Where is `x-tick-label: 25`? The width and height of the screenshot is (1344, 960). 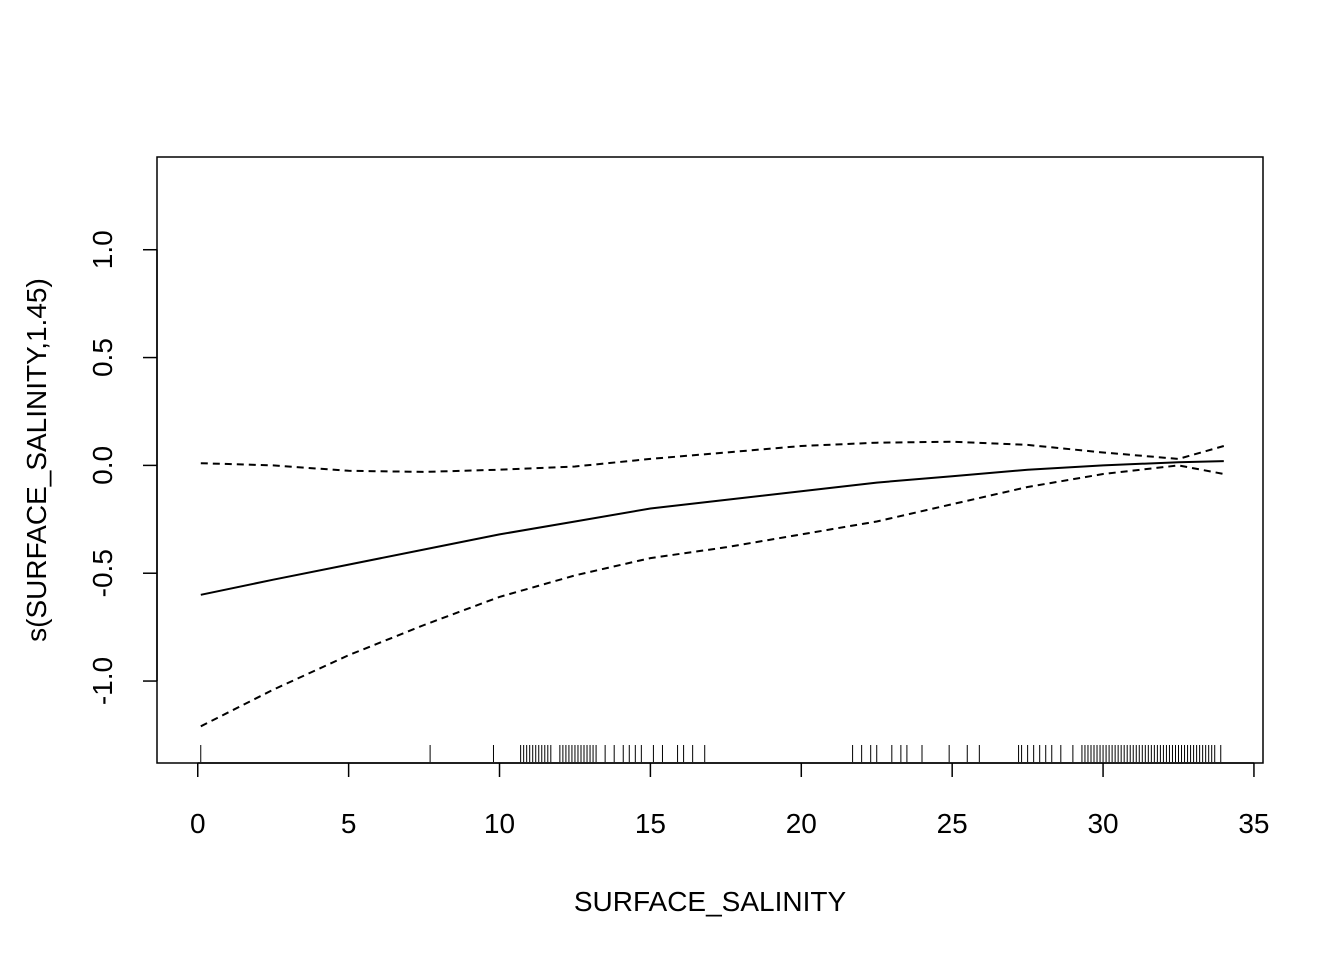 x-tick-label: 25 is located at coordinates (952, 823).